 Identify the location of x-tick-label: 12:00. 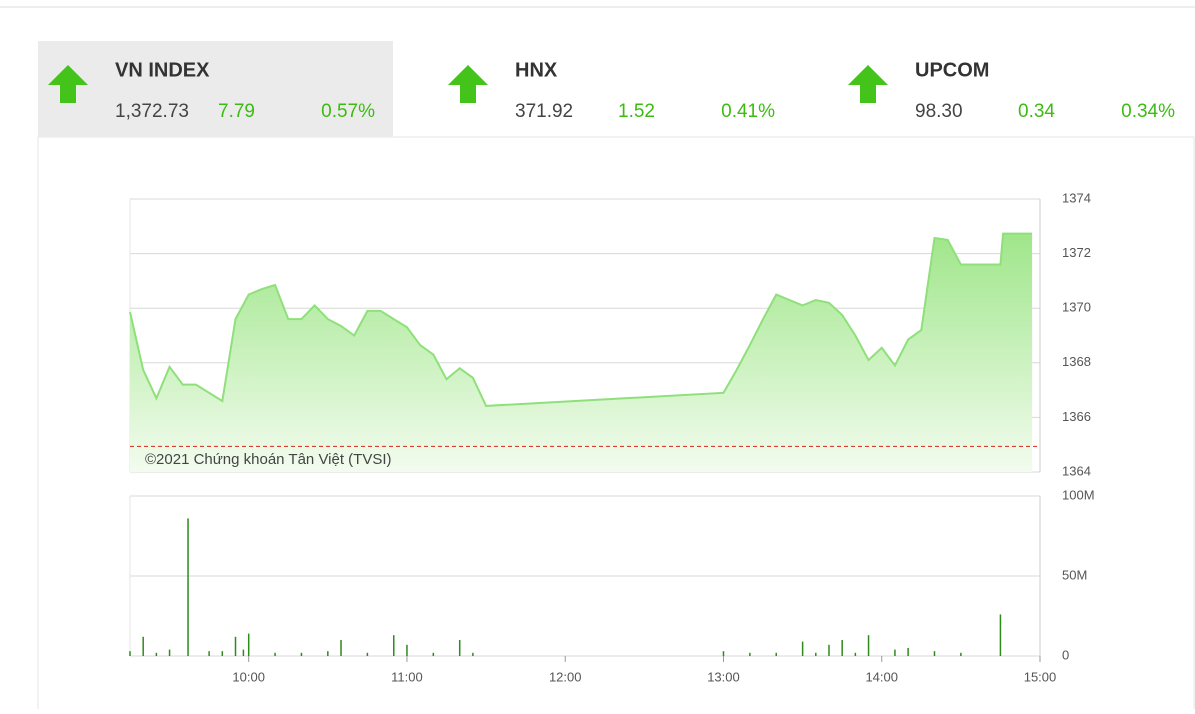
(565, 676).